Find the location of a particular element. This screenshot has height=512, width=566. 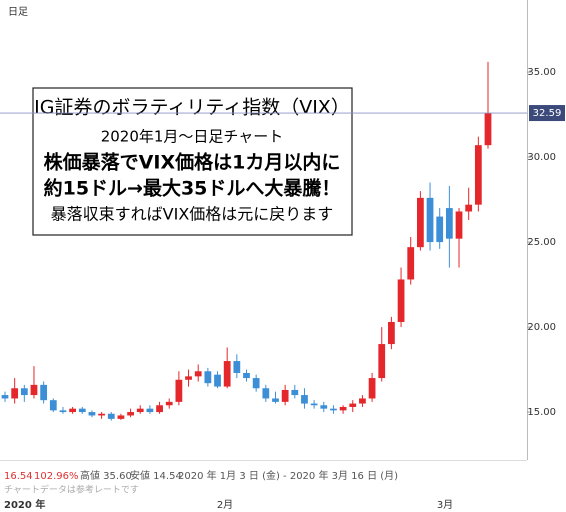

current-price-label: 32.59 is located at coordinates (547, 113).